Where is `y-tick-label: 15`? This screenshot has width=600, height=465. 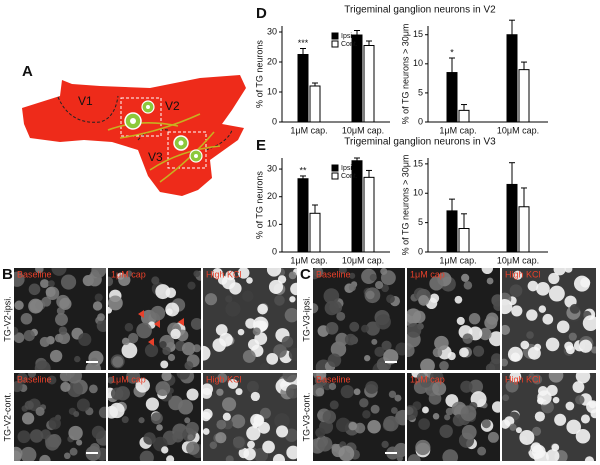
y-tick-label: 15 is located at coordinates (418, 34).